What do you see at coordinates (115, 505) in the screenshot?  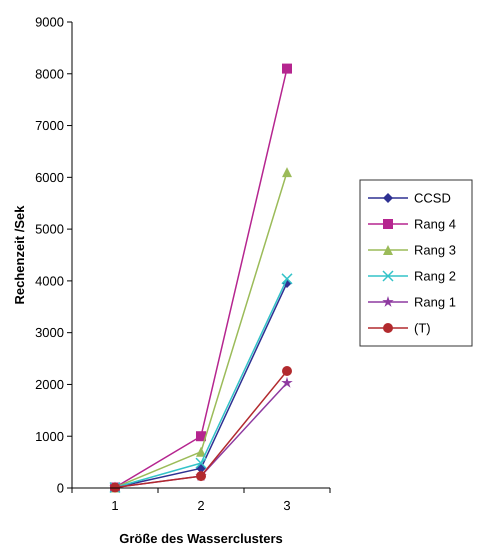 I see `x-tick-label: 1` at bounding box center [115, 505].